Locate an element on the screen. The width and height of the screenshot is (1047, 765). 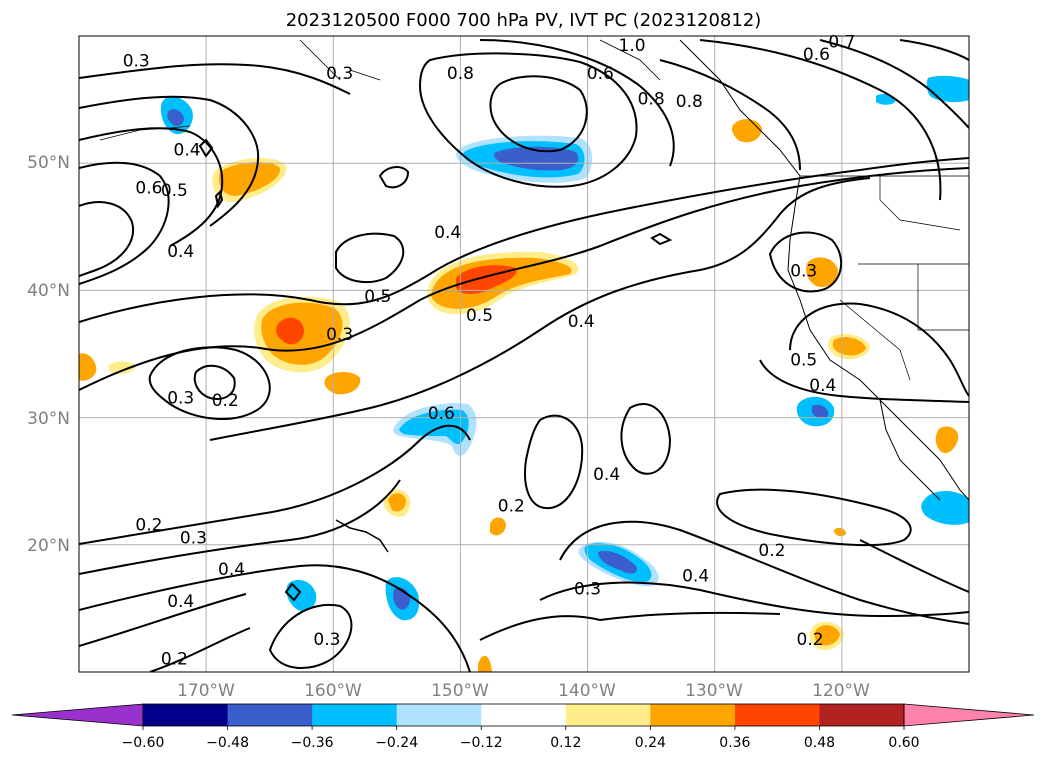
baja-coast is located at coordinates (910, 450).